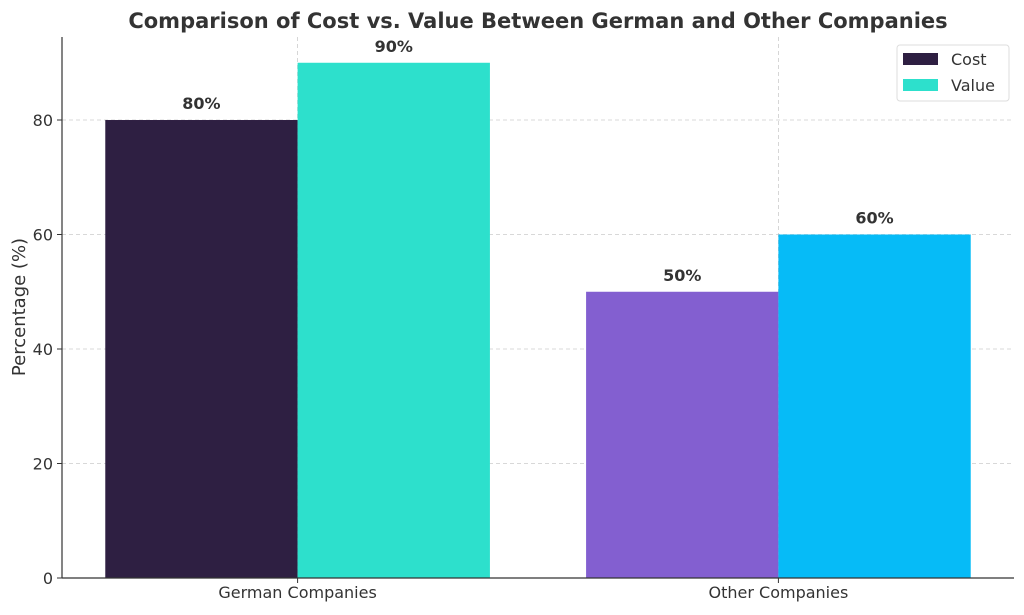 The height and width of the screenshot is (615, 1024). Describe the element at coordinates (43, 235) in the screenshot. I see `y-tick-label: 60` at that location.